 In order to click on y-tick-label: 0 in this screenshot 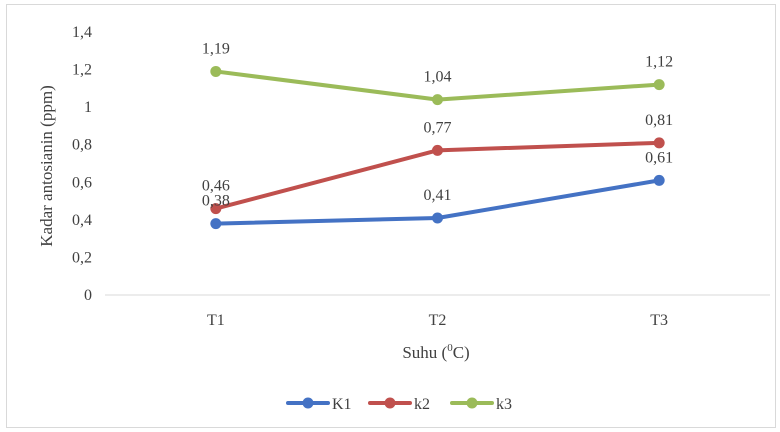, I will do `click(88, 295)`.